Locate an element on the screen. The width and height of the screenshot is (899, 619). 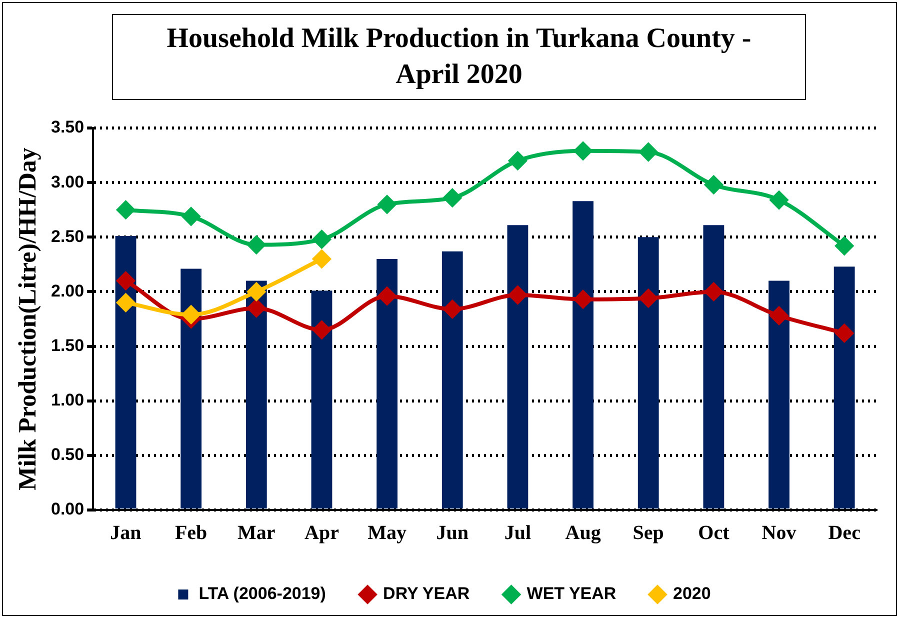
x-tick-label: Oct is located at coordinates (714, 533).